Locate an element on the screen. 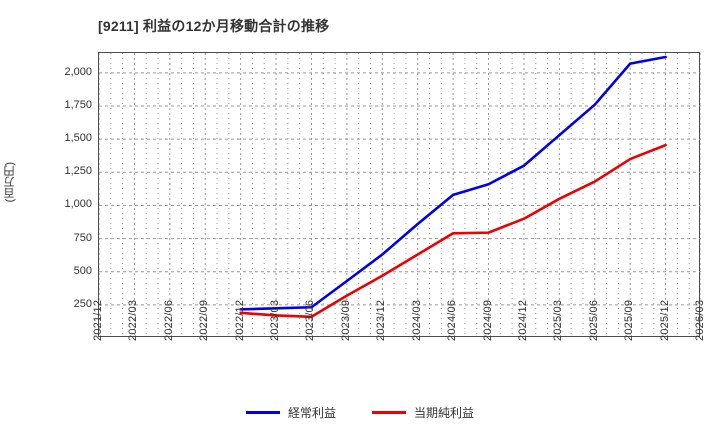 The height and width of the screenshot is (440, 720). chart-legend: 経常利益 当期純利益 is located at coordinates (360, 412).